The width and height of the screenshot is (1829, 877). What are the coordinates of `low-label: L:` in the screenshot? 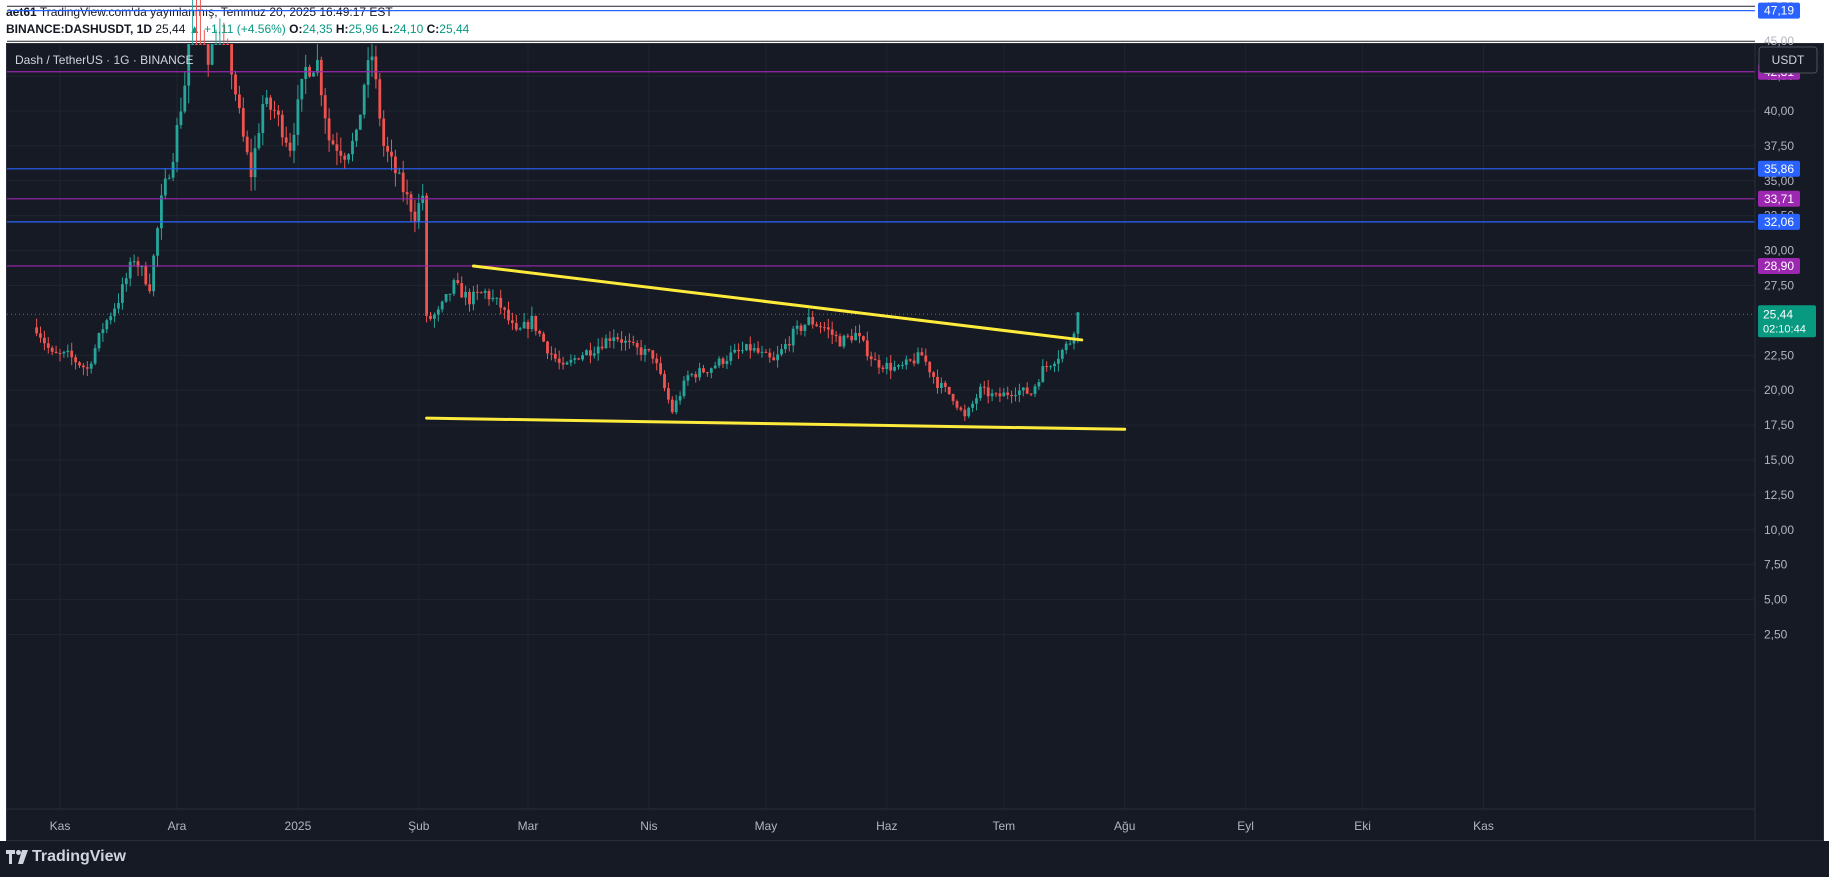 It's located at (387, 29).